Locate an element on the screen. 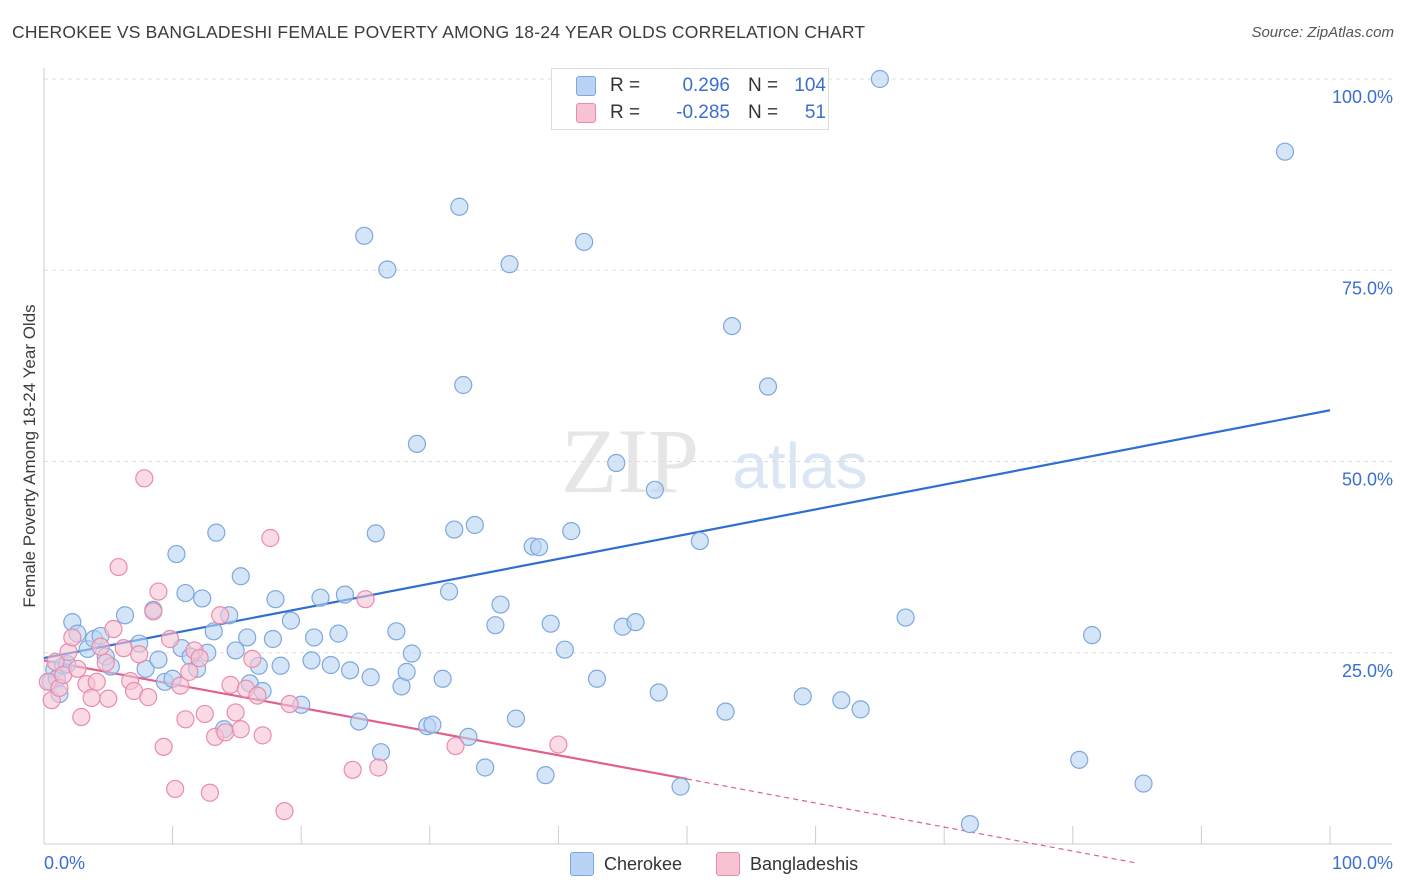  legend-n-value-bangladeshi: 51 is located at coordinates (815, 112).